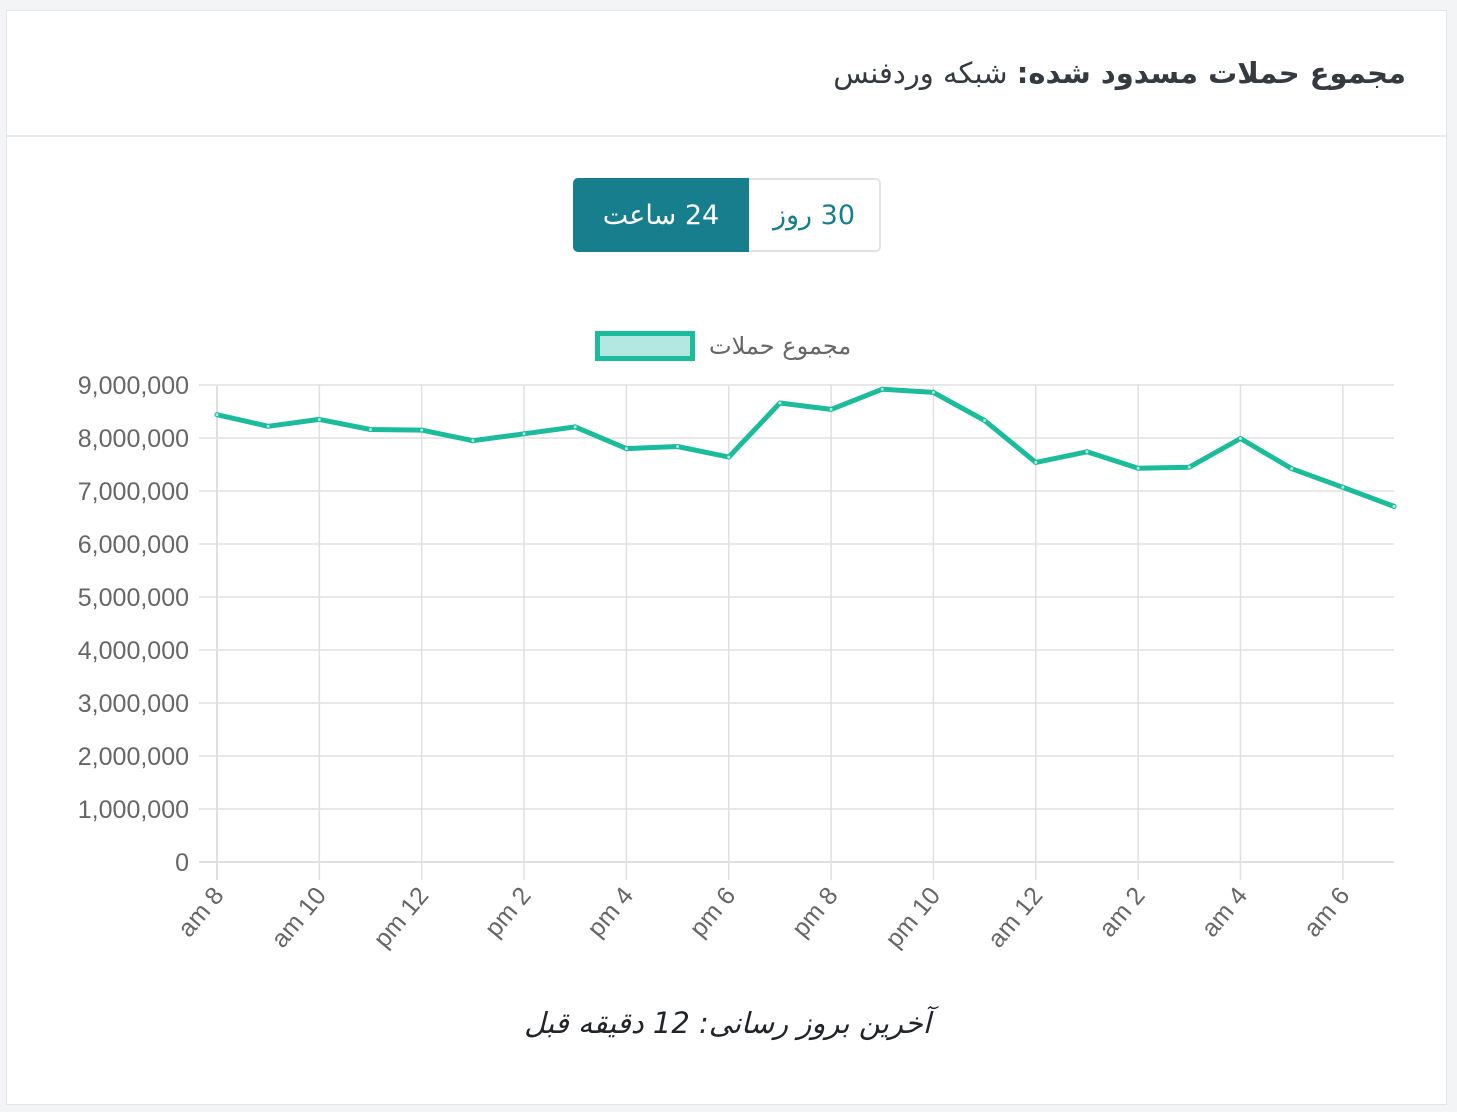 The image size is (1457, 1112). Describe the element at coordinates (133, 386) in the screenshot. I see `y-tick-label: 9,000,000` at that location.